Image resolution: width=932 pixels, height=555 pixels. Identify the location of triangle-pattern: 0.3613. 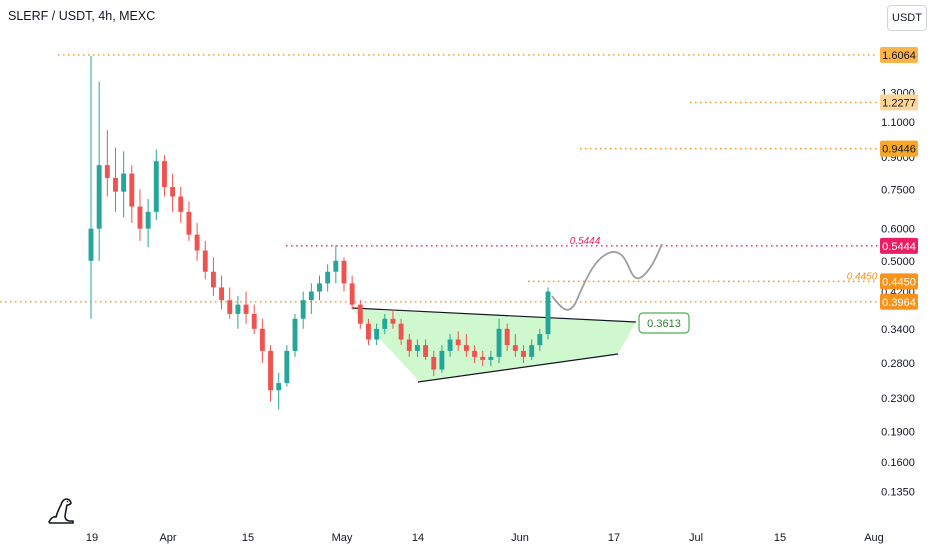
(520, 345).